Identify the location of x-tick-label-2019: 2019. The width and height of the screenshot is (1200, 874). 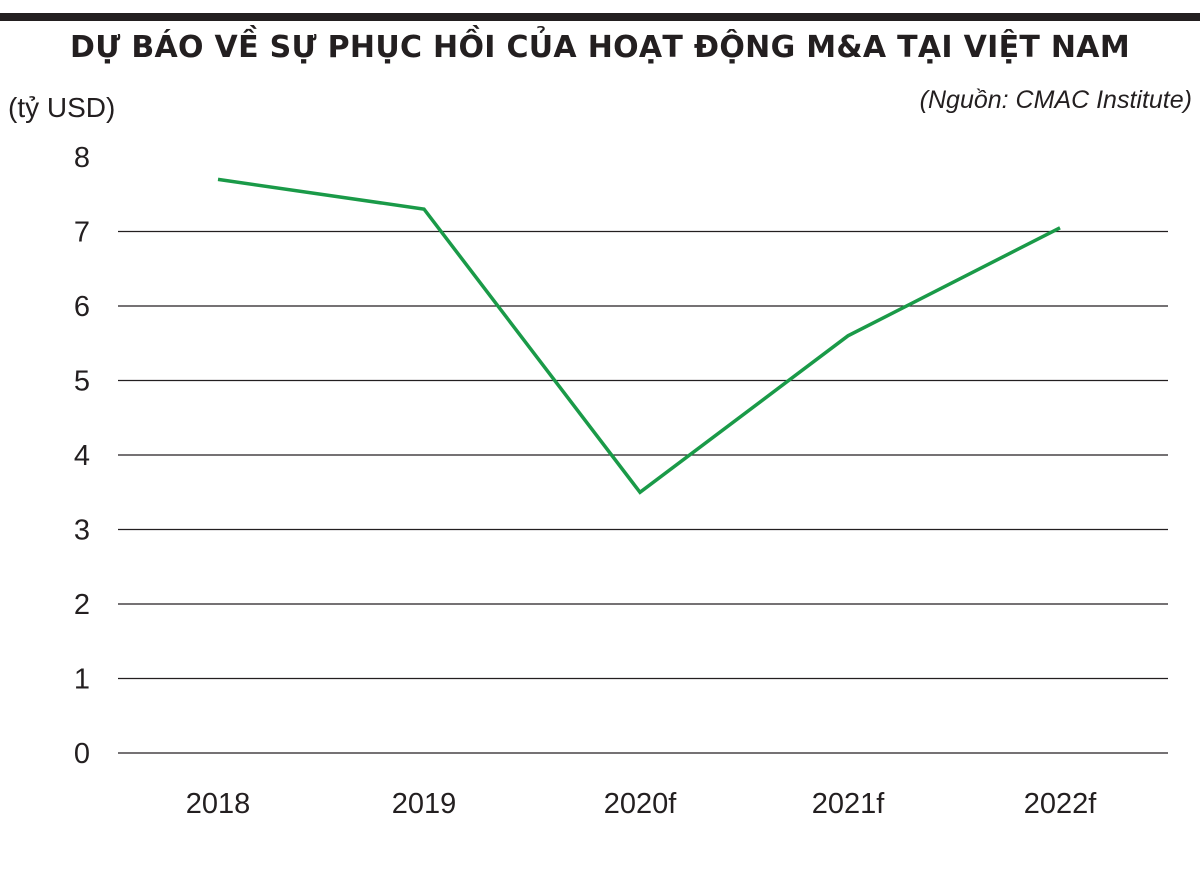
(424, 804).